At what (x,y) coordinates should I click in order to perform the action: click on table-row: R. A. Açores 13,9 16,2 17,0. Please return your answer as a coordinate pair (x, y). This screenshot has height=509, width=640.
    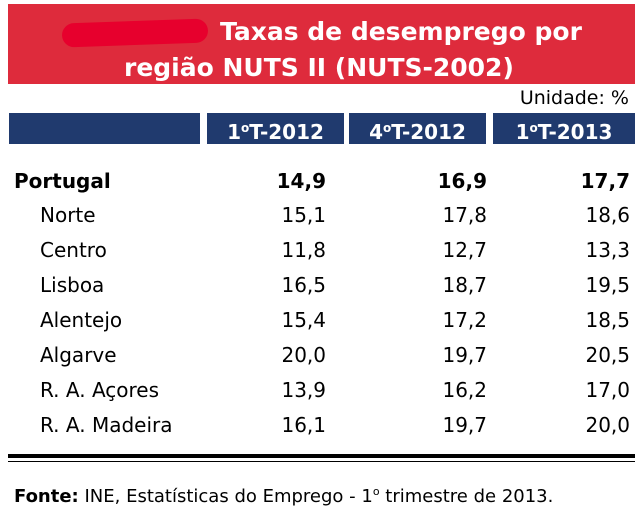
    Looking at the image, I should click on (320, 390).